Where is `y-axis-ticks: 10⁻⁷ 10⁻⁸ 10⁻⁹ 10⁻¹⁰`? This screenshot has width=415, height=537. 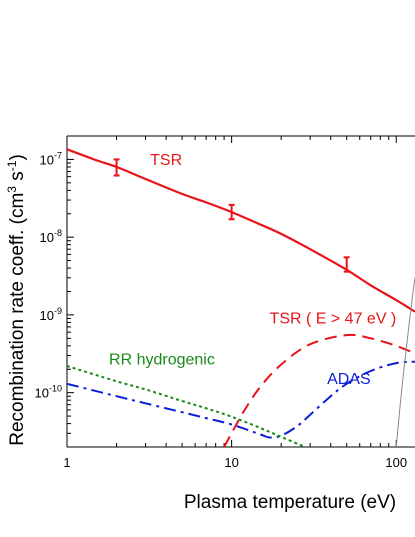 y-axis-ticks: 10⁻⁷ 10⁻⁸ 10⁻⁹ 10⁻¹⁰ is located at coordinates (54, 291).